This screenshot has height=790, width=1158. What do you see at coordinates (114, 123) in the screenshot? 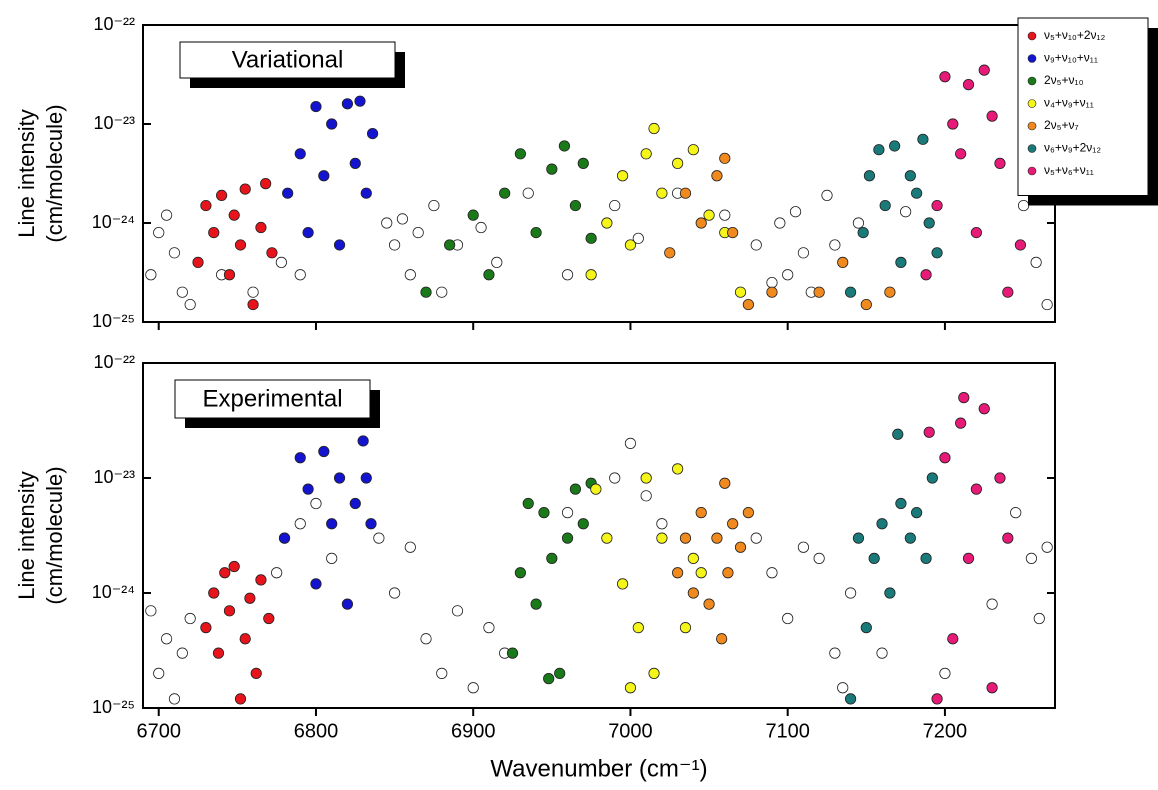
I see `y-tick-label: 10⁻²³` at bounding box center [114, 123].